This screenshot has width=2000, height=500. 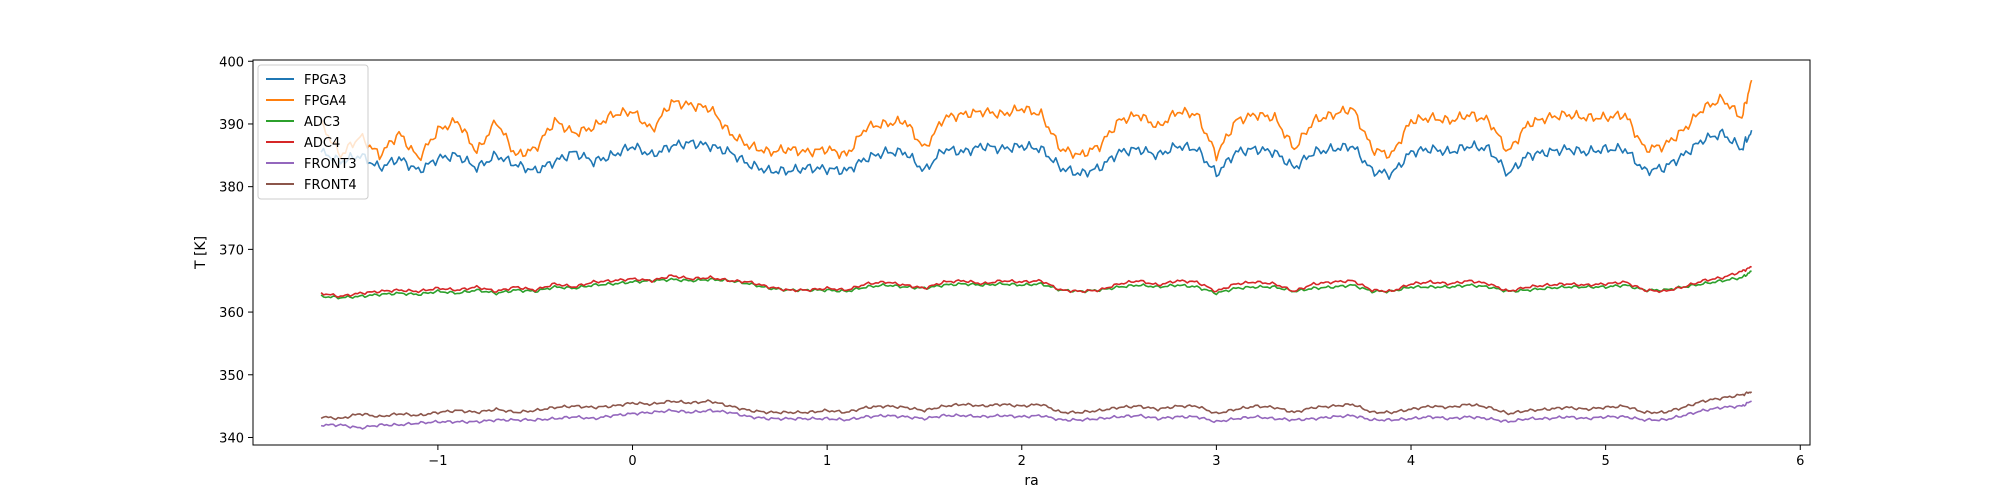 I want to click on series-line-fpga3, so click(x=1036, y=154).